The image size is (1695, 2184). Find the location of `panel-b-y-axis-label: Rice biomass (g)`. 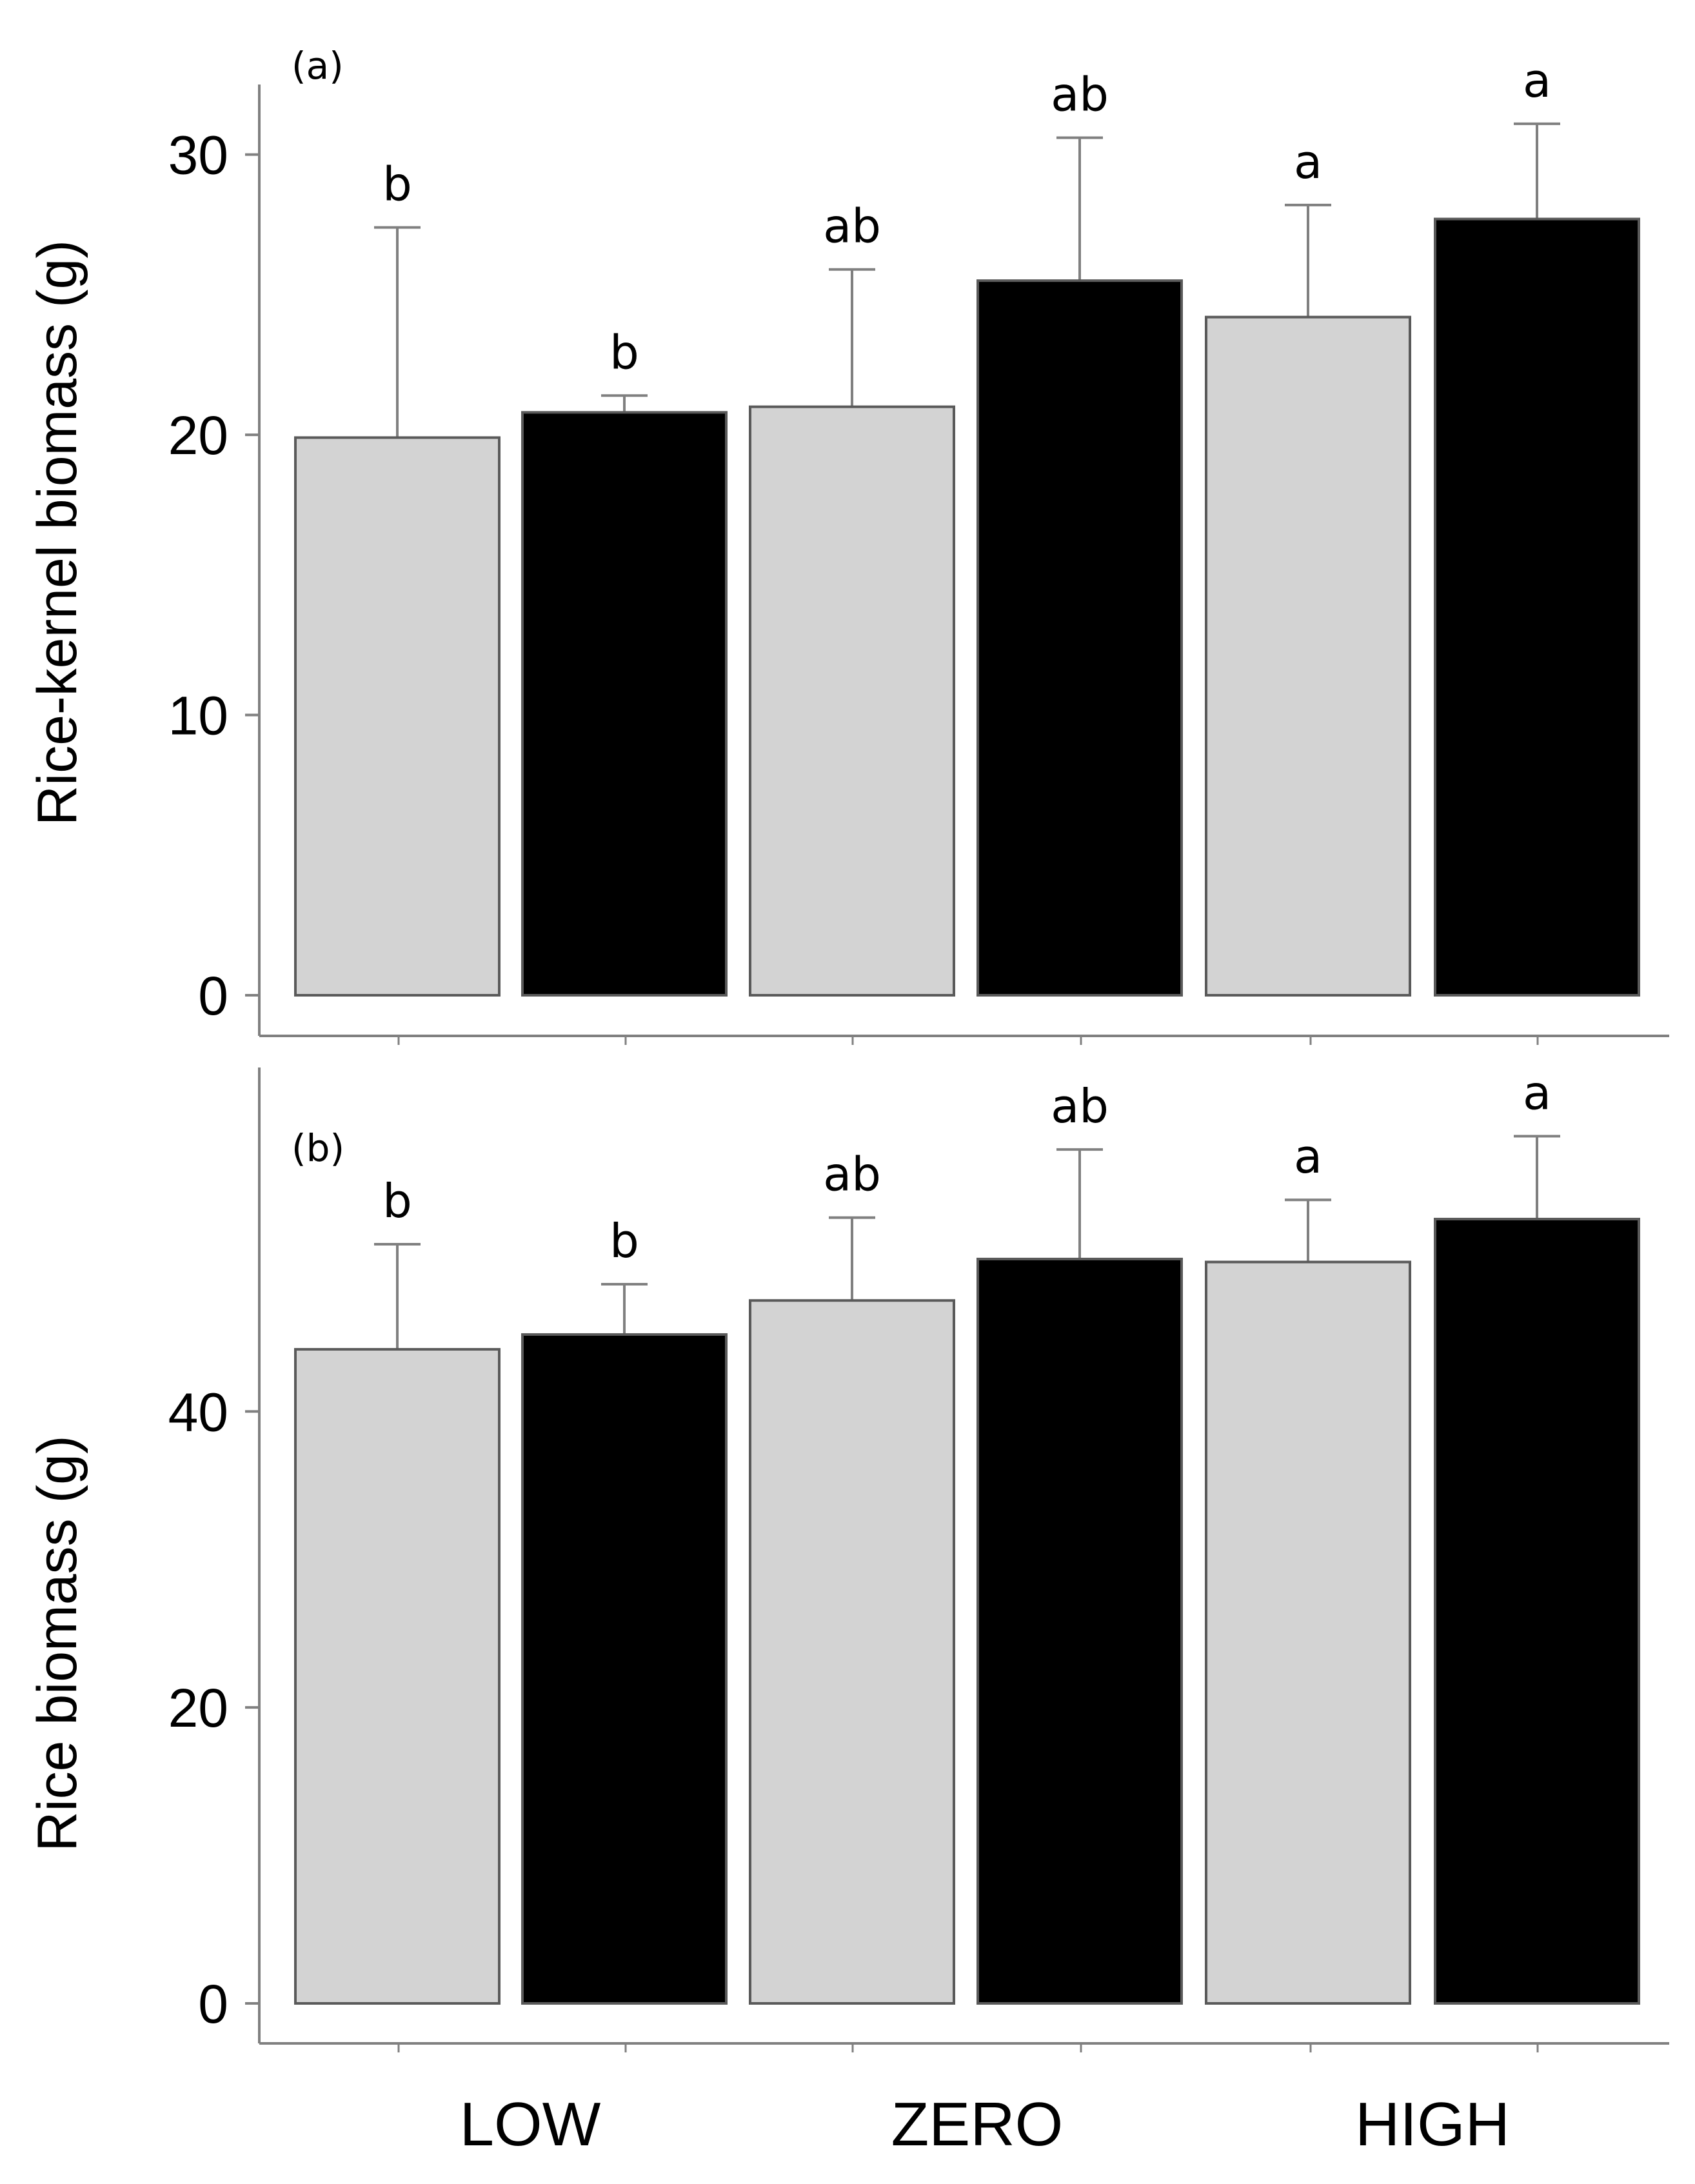

panel-b-y-axis-label: Rice biomass (g) is located at coordinates (57, 1643).